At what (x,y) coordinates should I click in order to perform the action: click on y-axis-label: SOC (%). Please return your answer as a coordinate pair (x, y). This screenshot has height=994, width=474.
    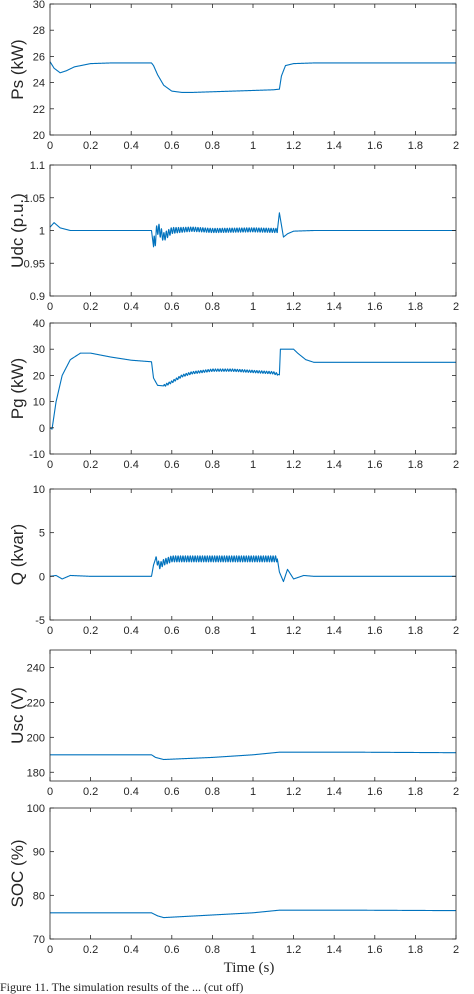
    Looking at the image, I should click on (17, 874).